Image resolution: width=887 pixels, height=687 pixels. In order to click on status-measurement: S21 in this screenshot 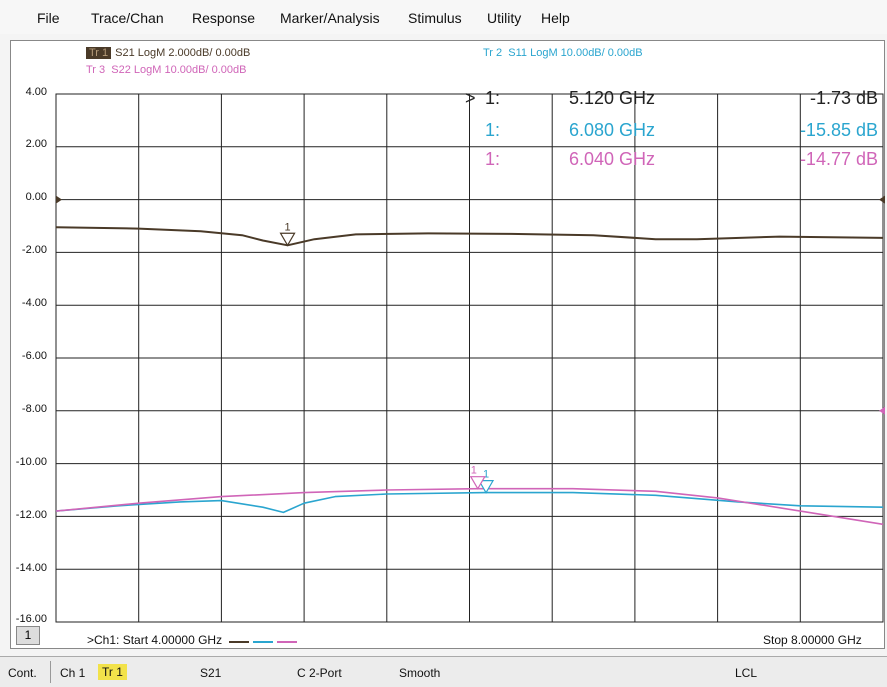, I will do `click(211, 673)`.